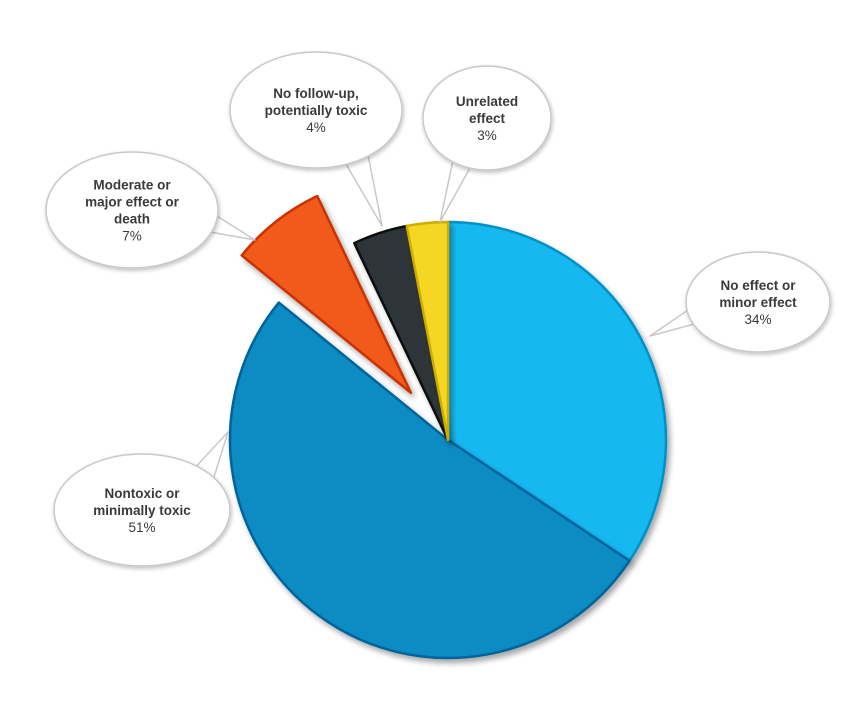  Describe the element at coordinates (487, 135) in the screenshot. I see `slice-value-4: 3%` at that location.